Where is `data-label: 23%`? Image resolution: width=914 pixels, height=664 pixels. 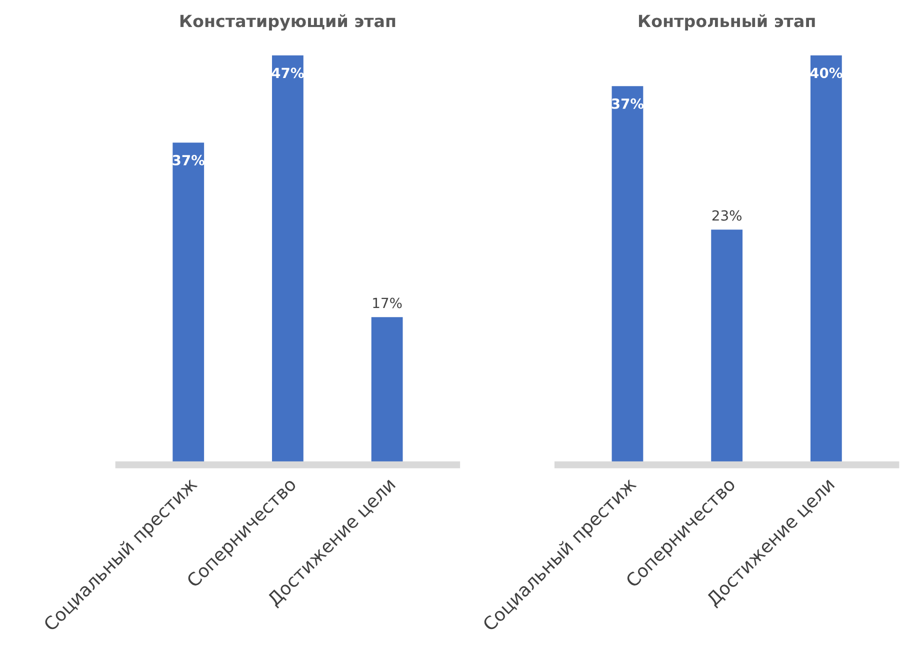
data-label: 23% is located at coordinates (727, 215).